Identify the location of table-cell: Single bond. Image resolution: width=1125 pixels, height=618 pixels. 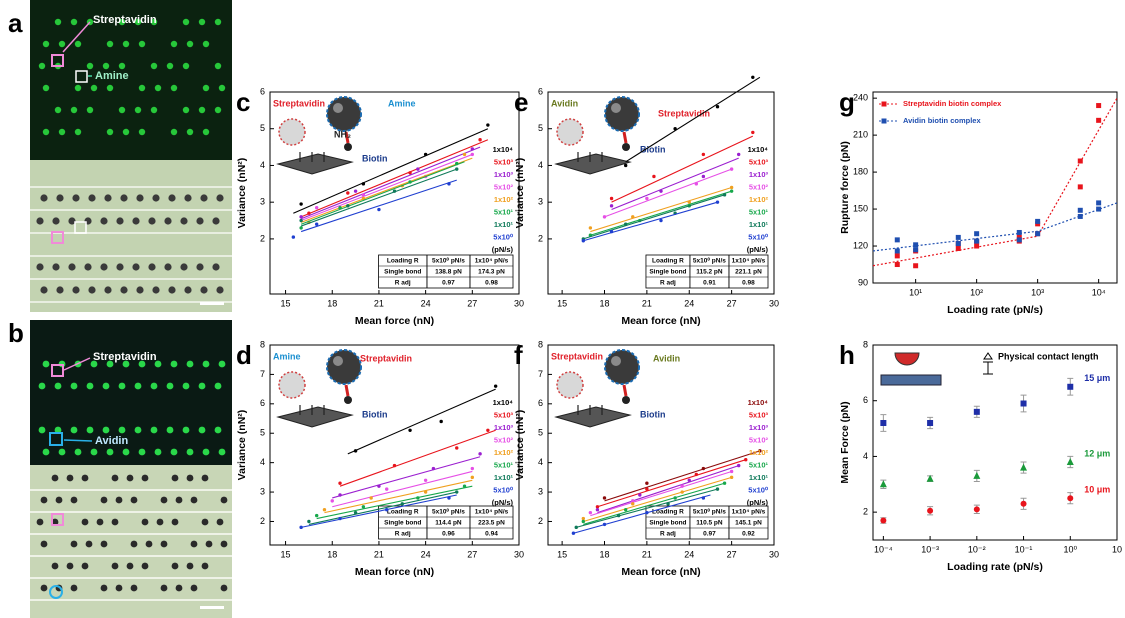
(667, 523).